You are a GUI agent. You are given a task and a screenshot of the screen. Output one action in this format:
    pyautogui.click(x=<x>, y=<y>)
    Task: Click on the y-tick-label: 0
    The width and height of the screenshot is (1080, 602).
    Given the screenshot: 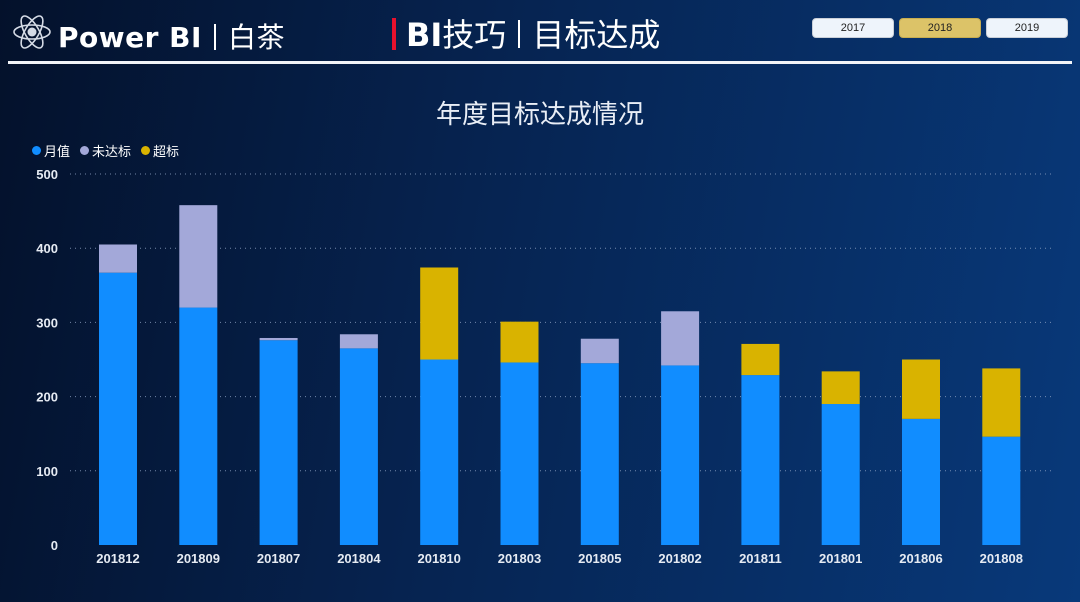 What is the action you would take?
    pyautogui.click(x=54, y=545)
    